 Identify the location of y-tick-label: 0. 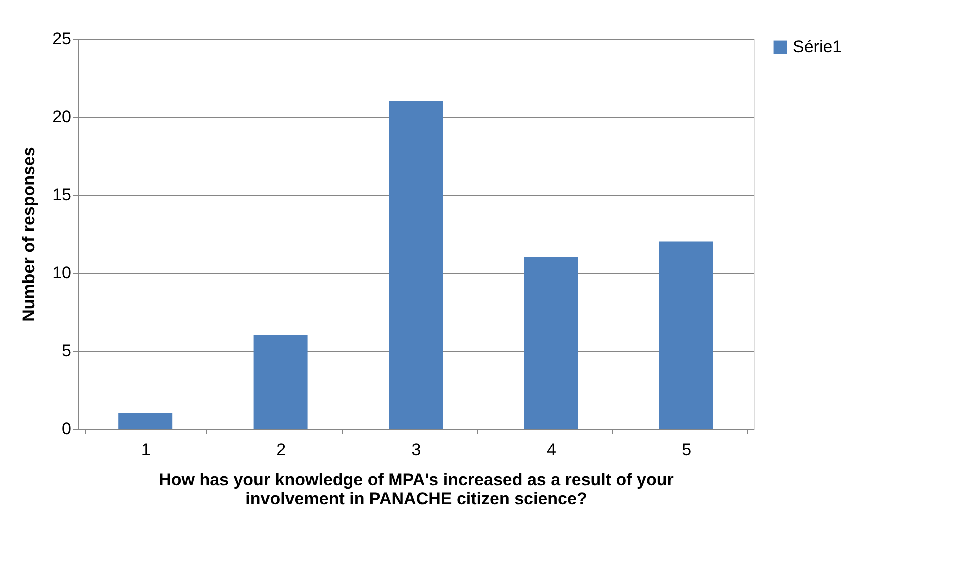
(67, 429).